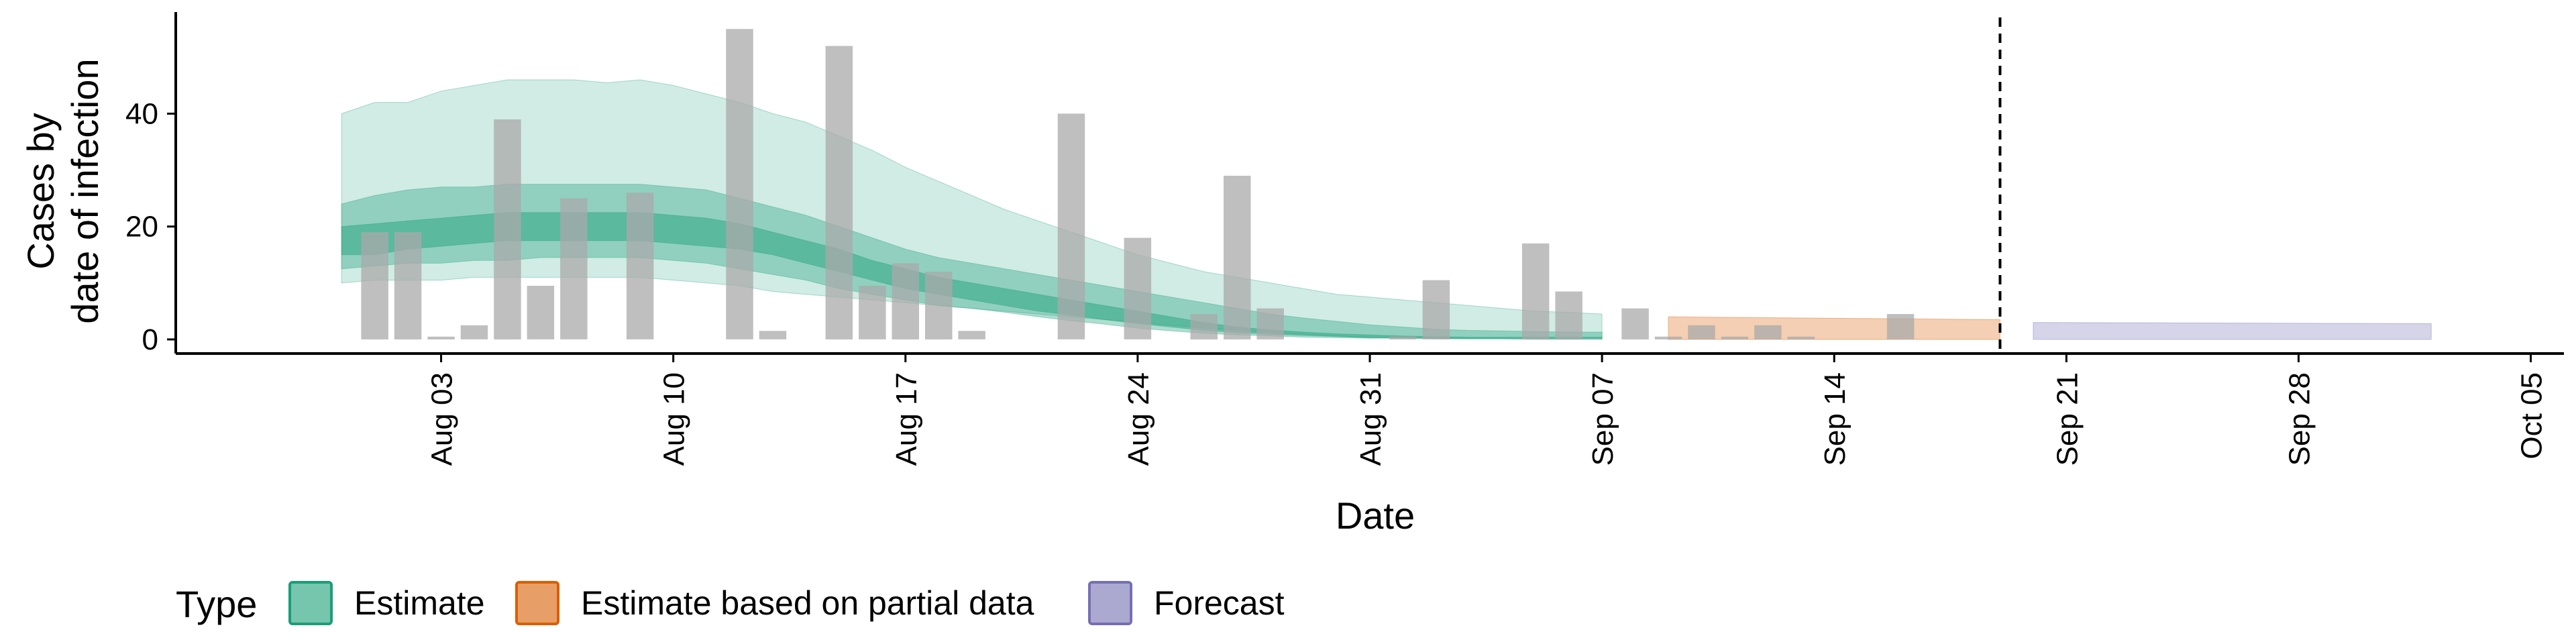 This screenshot has height=644, width=2576. What do you see at coordinates (807, 603) in the screenshot?
I see `legend-label-partial: Estimate based on partial data` at bounding box center [807, 603].